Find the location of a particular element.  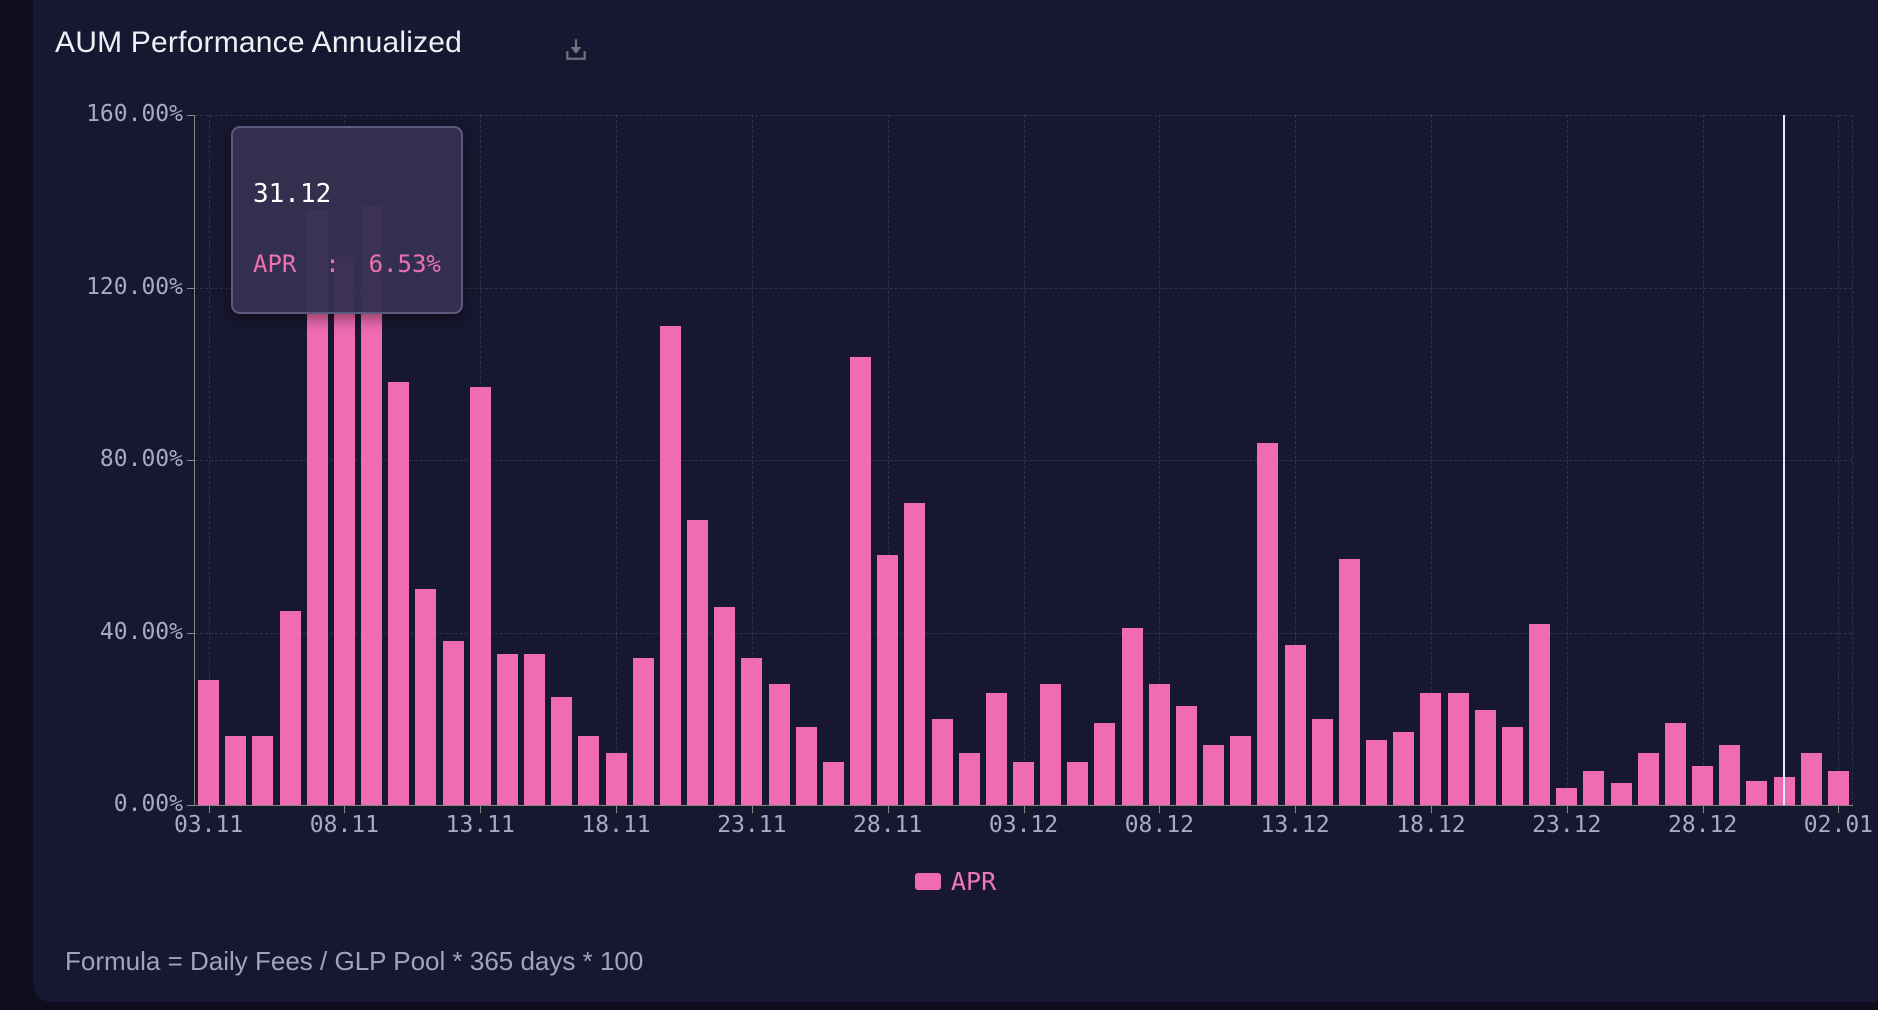

bar-01.12 is located at coordinates (969, 779).